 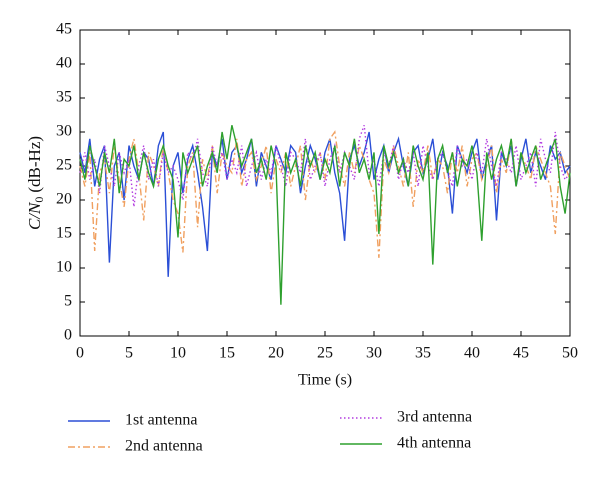 What do you see at coordinates (570, 353) in the screenshot?
I see `x-tick-label: 50` at bounding box center [570, 353].